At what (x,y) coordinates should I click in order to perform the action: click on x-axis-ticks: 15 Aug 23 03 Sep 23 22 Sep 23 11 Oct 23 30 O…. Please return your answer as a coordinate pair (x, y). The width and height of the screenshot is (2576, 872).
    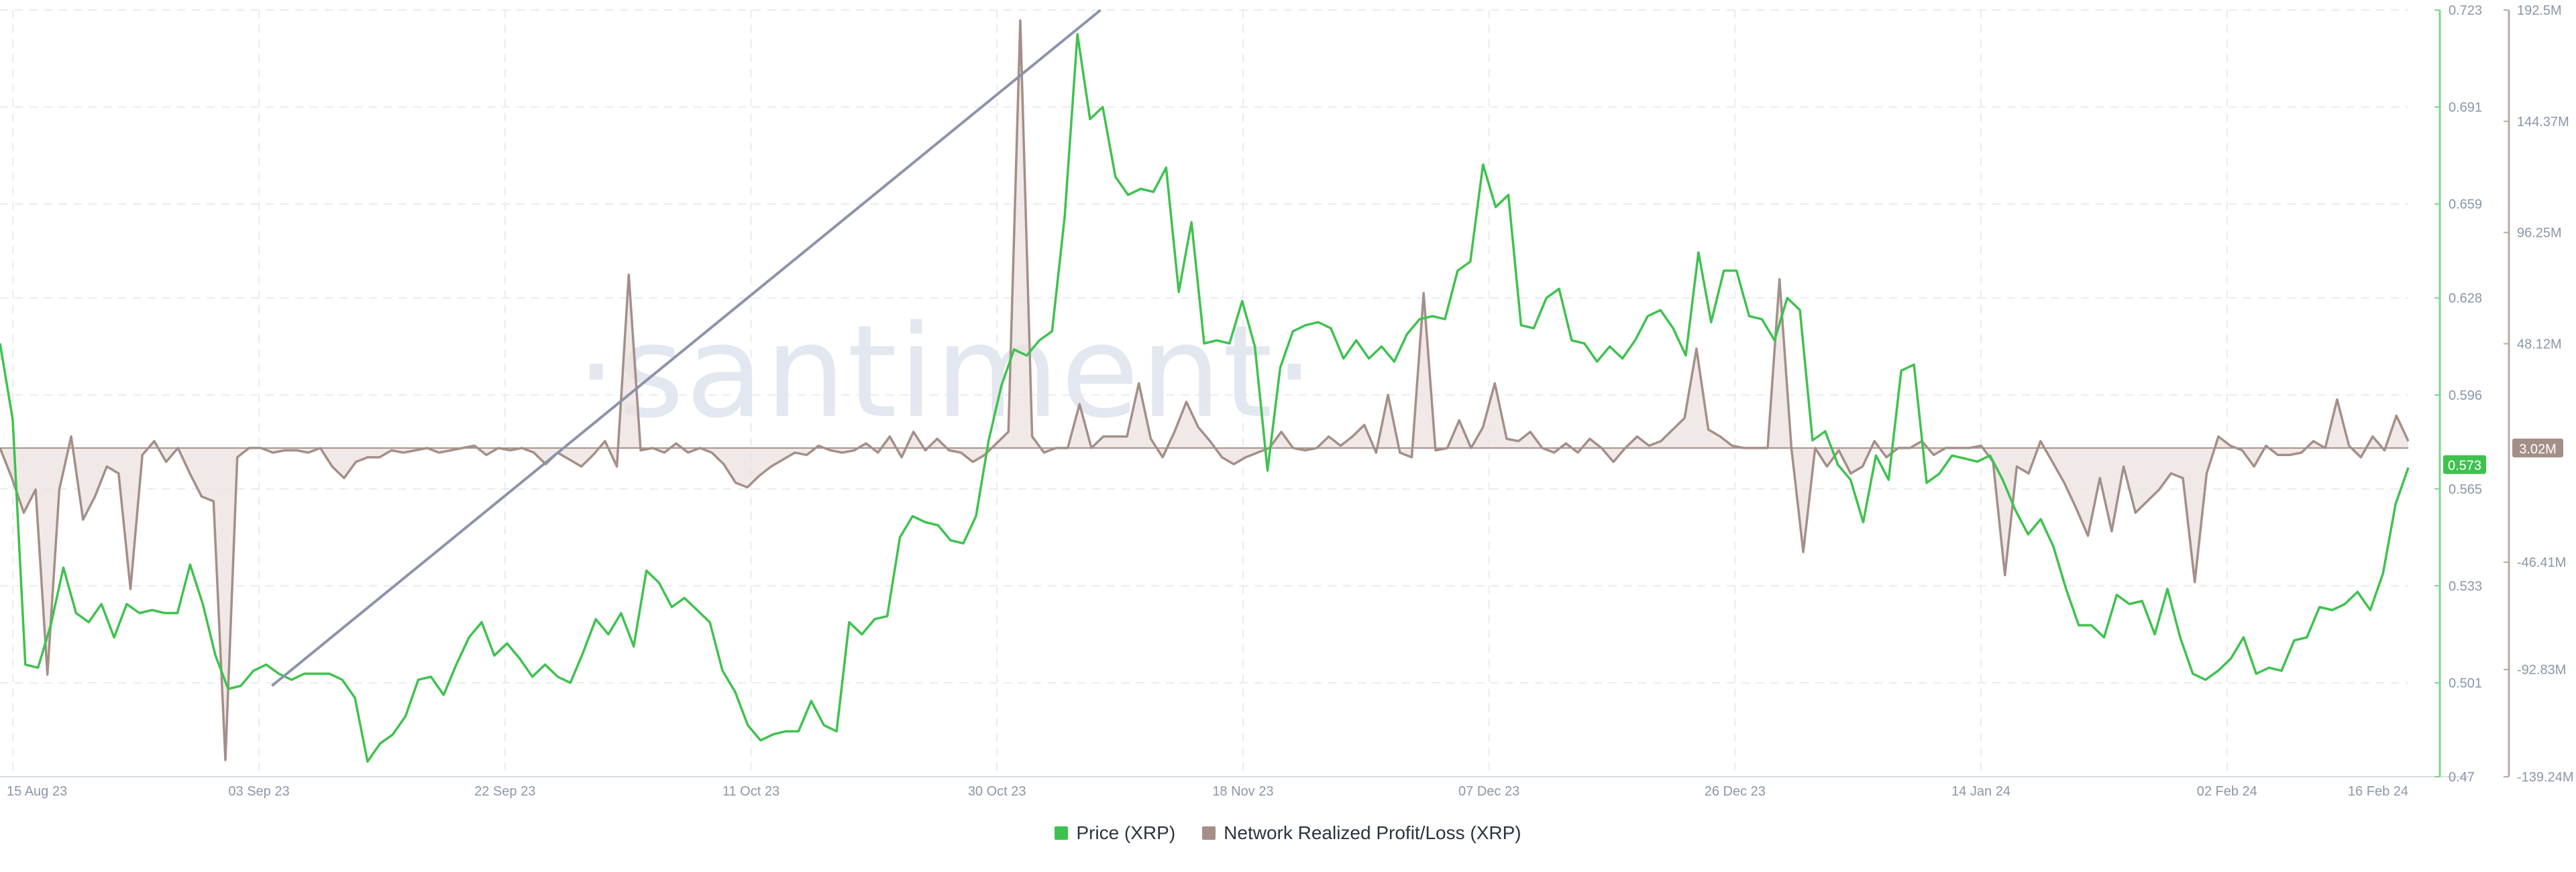
    Looking at the image, I should click on (1207, 791).